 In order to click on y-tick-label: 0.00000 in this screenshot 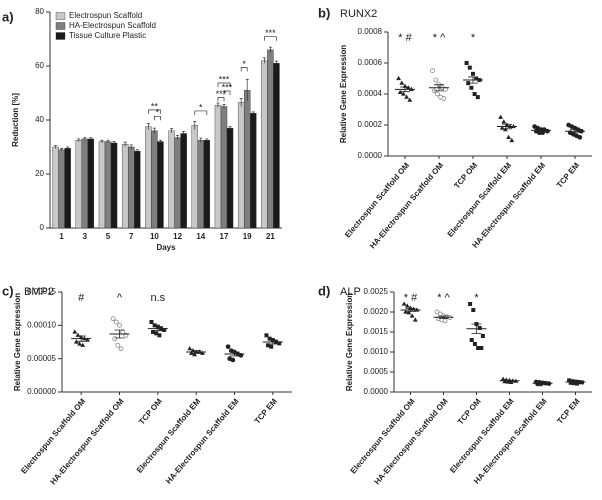, I will do `click(41, 391)`.